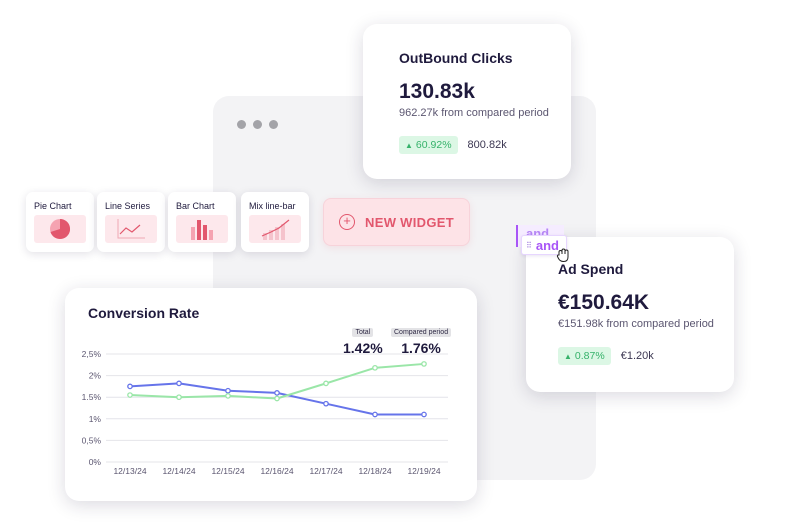  What do you see at coordinates (347, 222) in the screenshot?
I see `plus-circle-icon: +` at bounding box center [347, 222].